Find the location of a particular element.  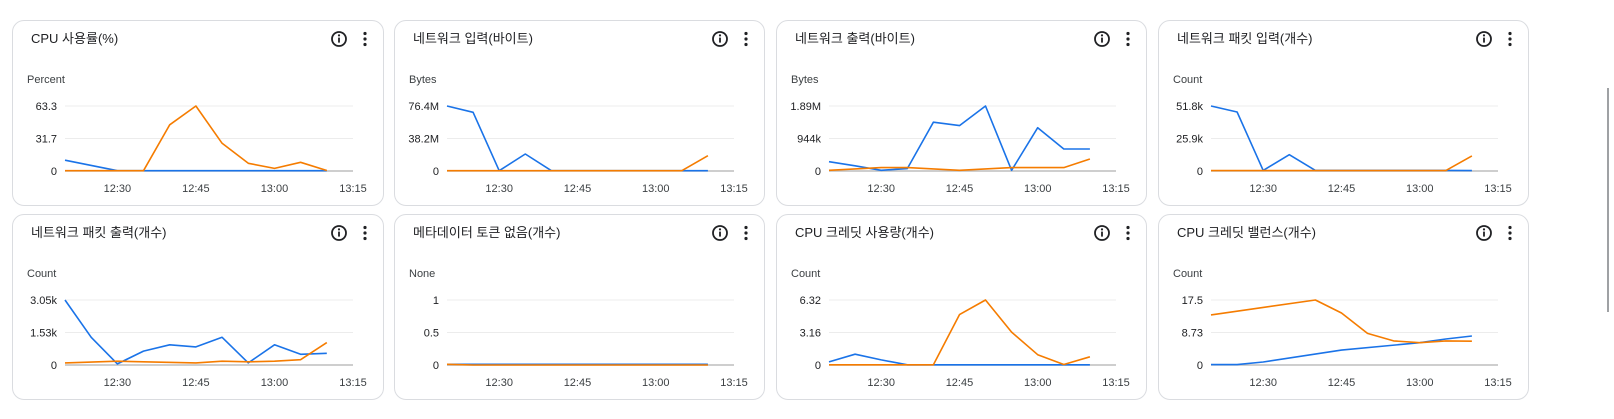

line-chart: None 0 0.5 1 12:30 12:45 13:00 13:15 is located at coordinates (578, 328).